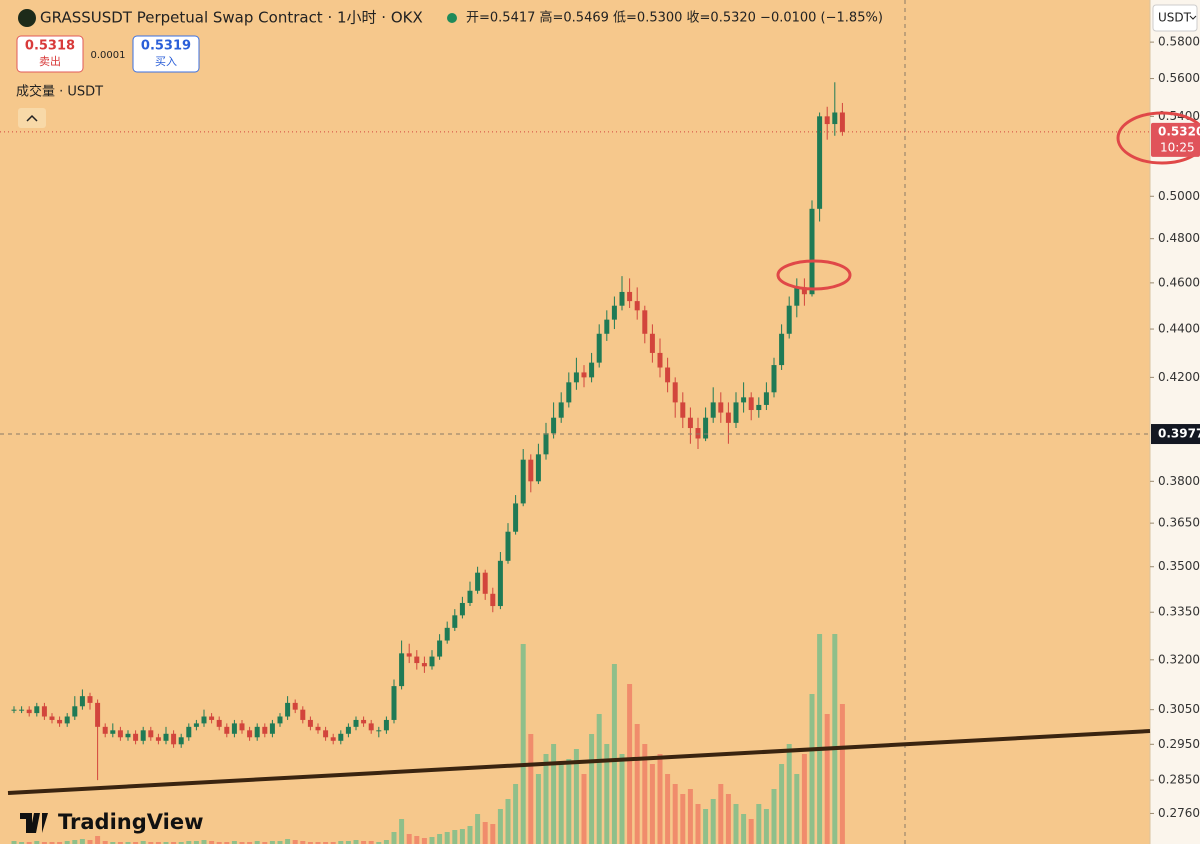 The width and height of the screenshot is (1200, 844). I want to click on y-tick-label: 0.4200, so click(1179, 377).